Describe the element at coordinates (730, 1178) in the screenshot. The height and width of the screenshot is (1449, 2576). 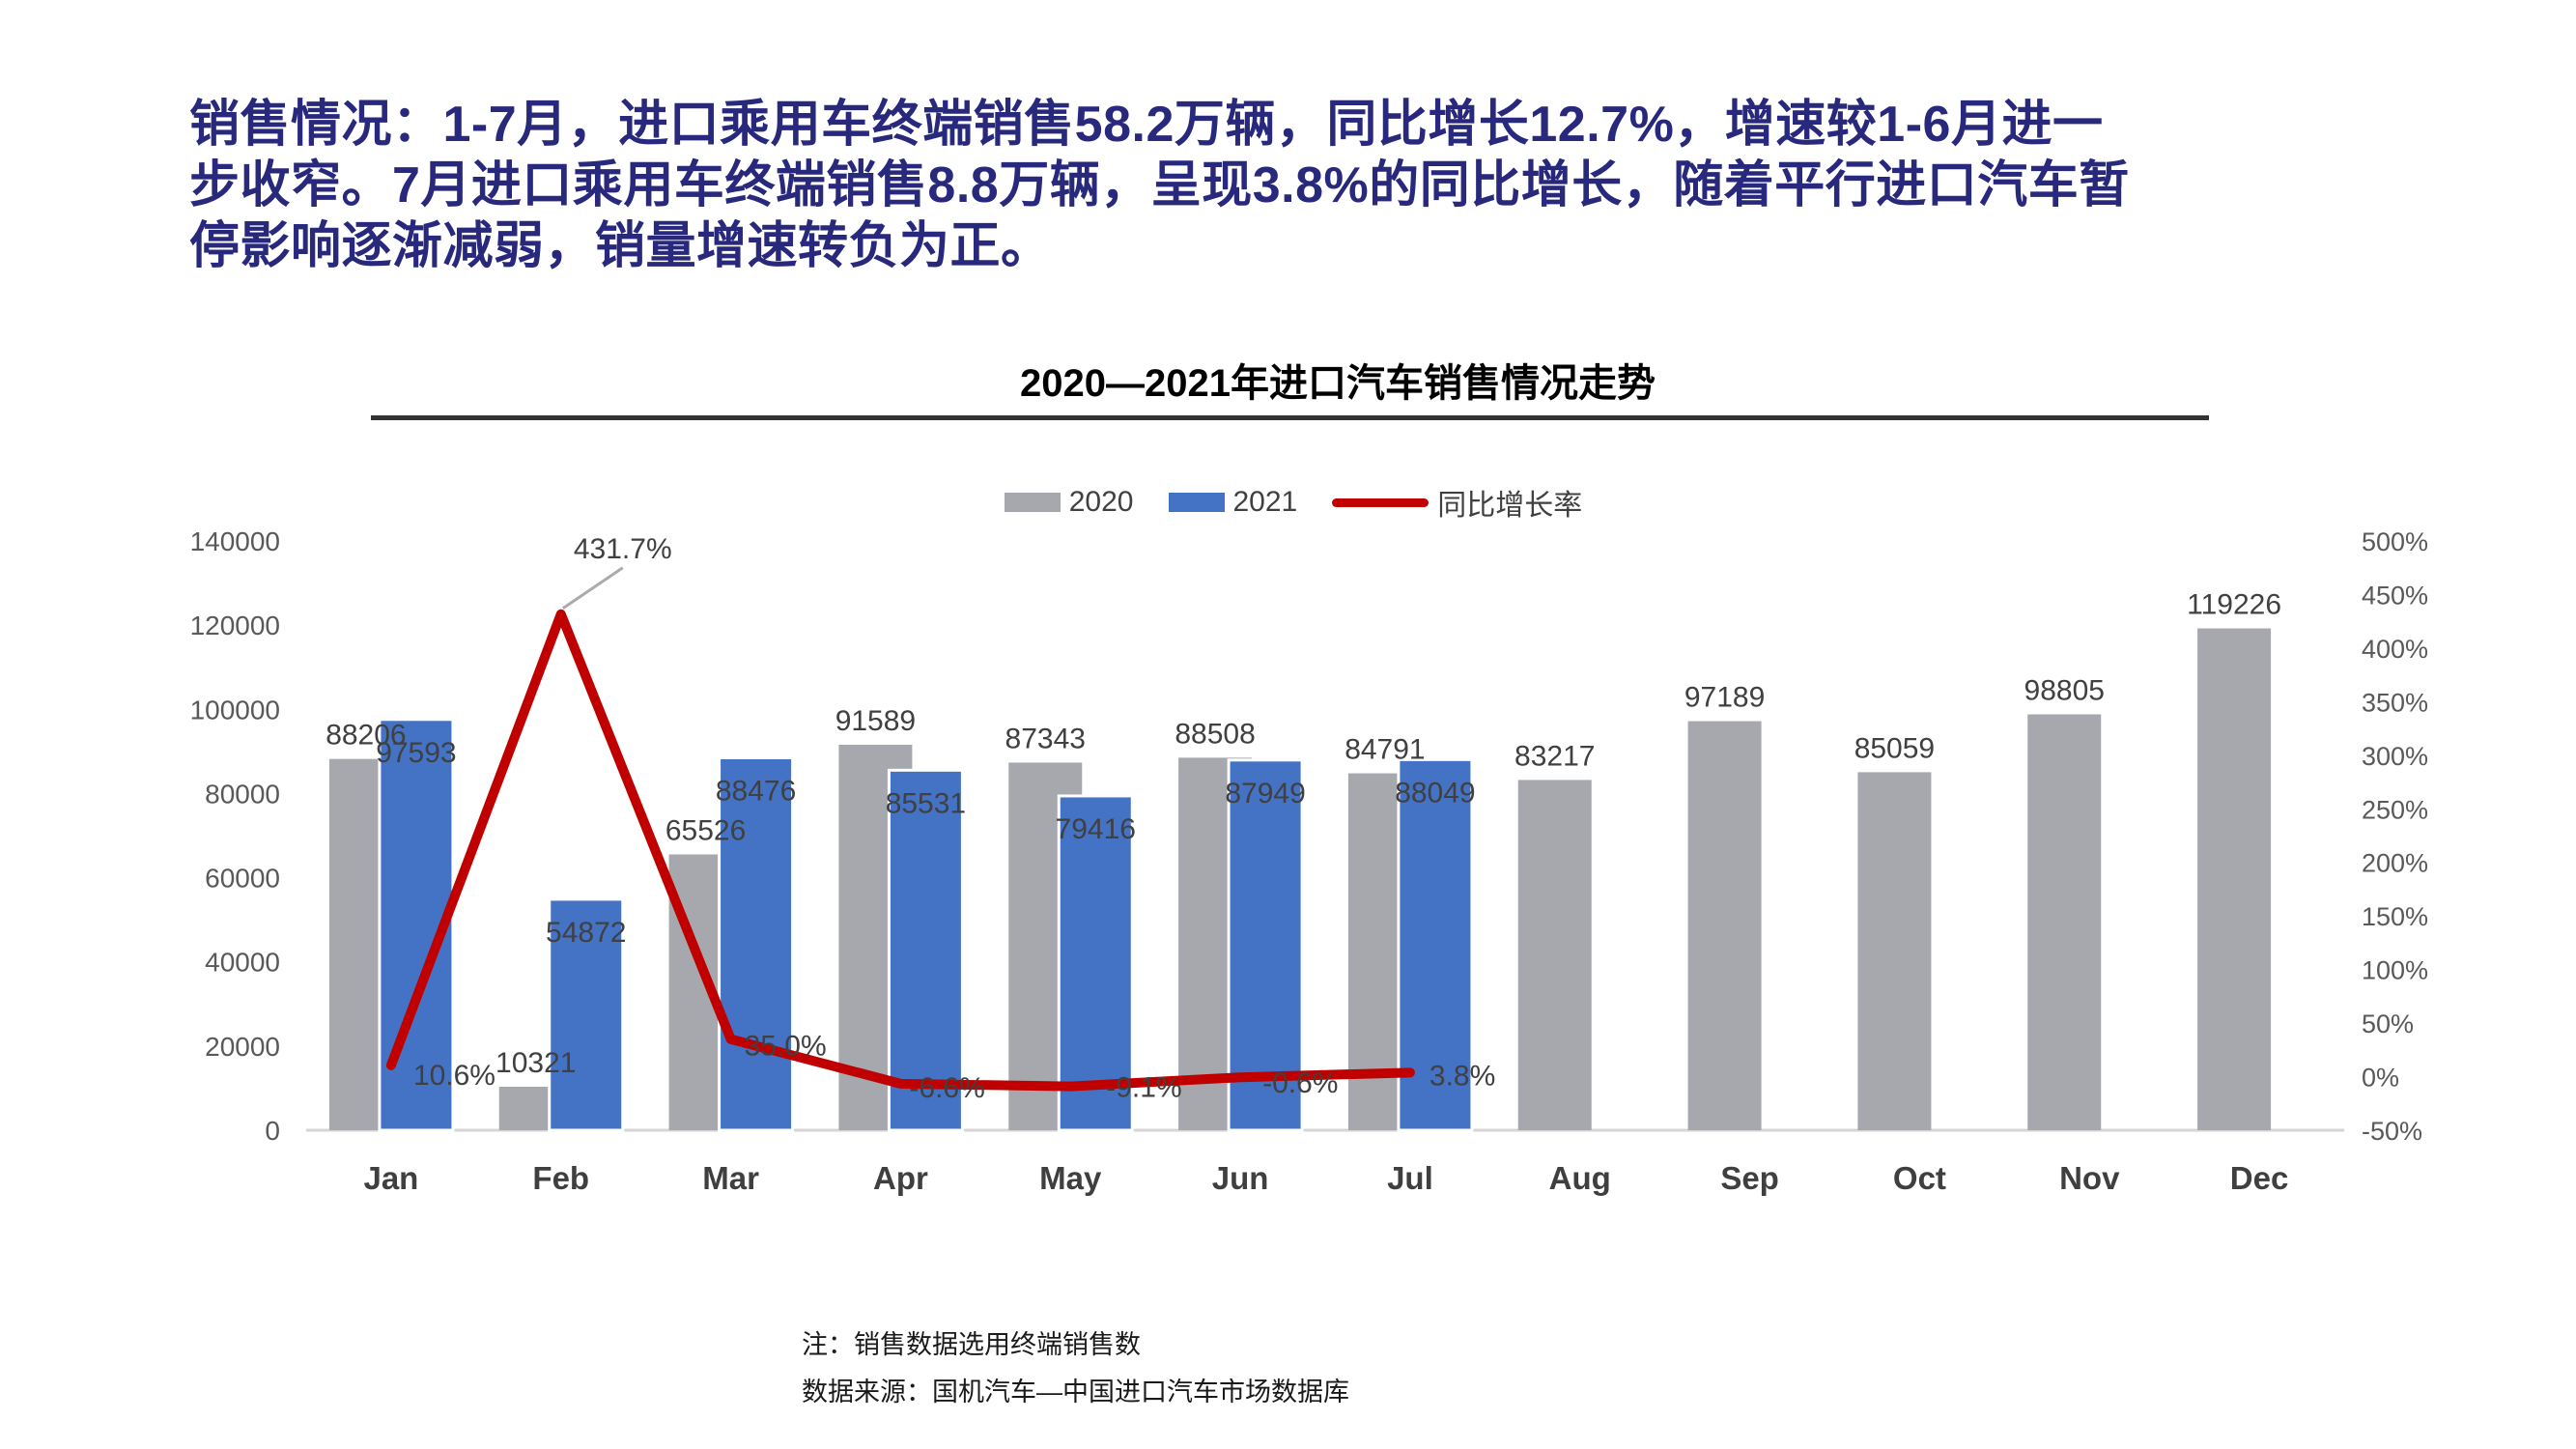
I see `x-axis-label-Mar: Mar` at that location.